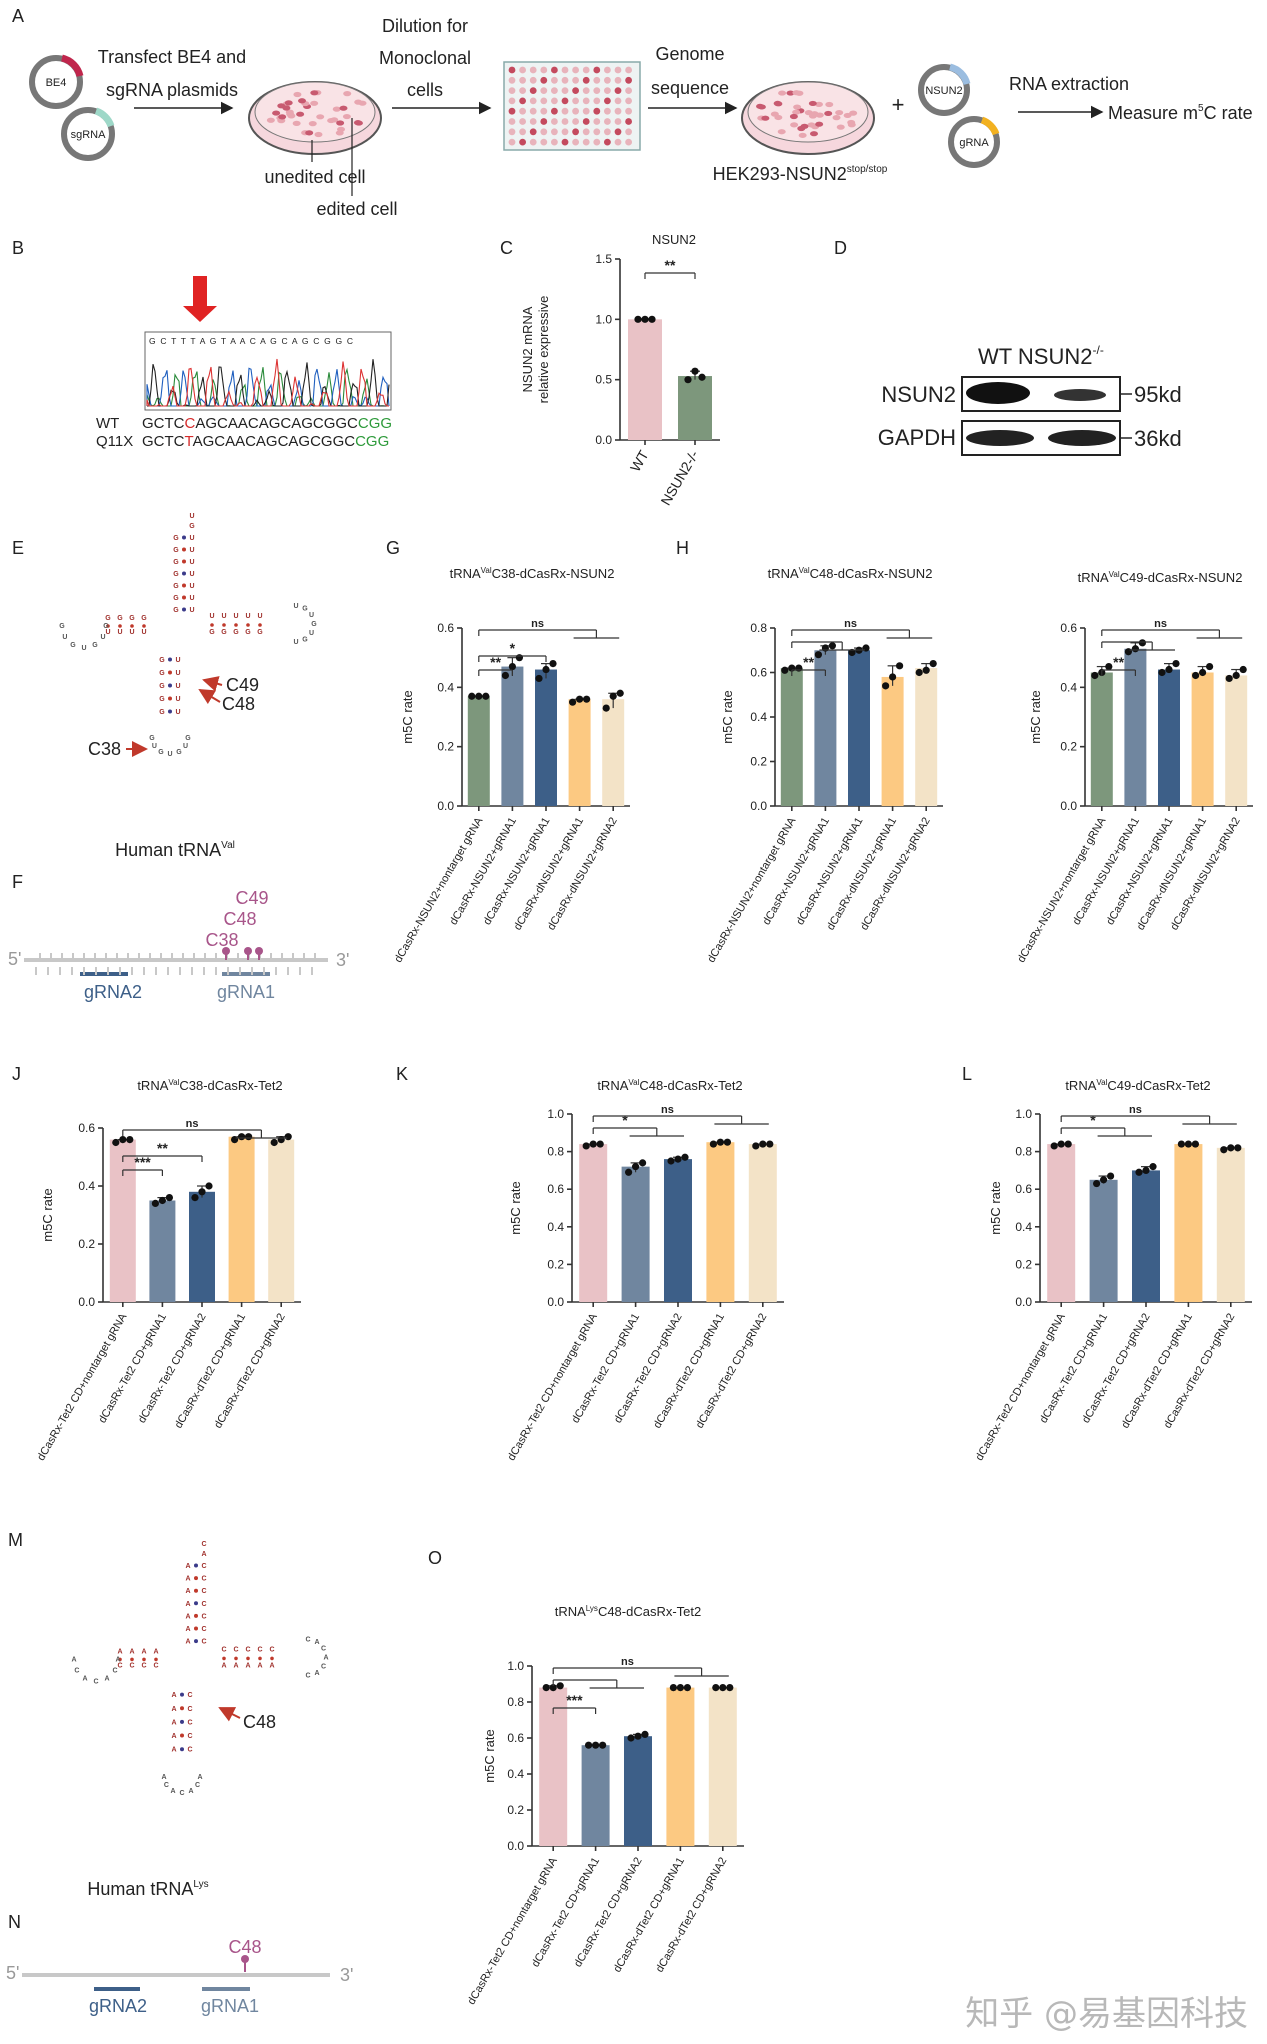 This screenshot has width=1267, height=2044. I want to click on panel-label-n: N, so click(14, 1922).